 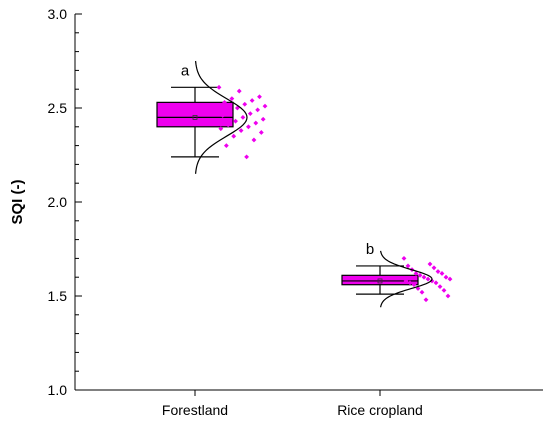 What do you see at coordinates (380, 410) in the screenshot?
I see `x-tick-label: Rice cropland` at bounding box center [380, 410].